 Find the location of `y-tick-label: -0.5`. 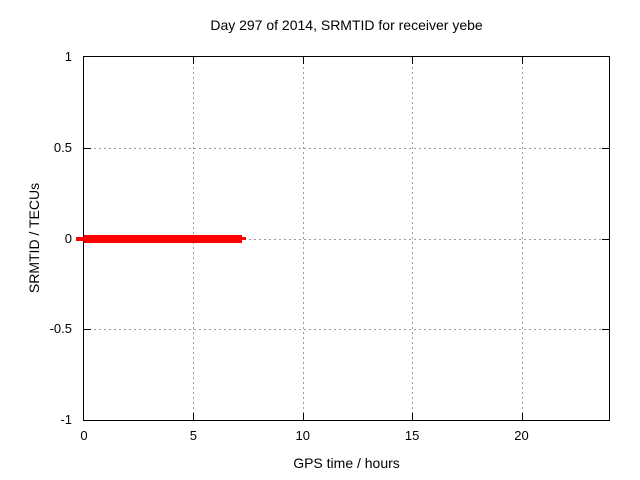

y-tick-label: -0.5 is located at coordinates (60, 329).